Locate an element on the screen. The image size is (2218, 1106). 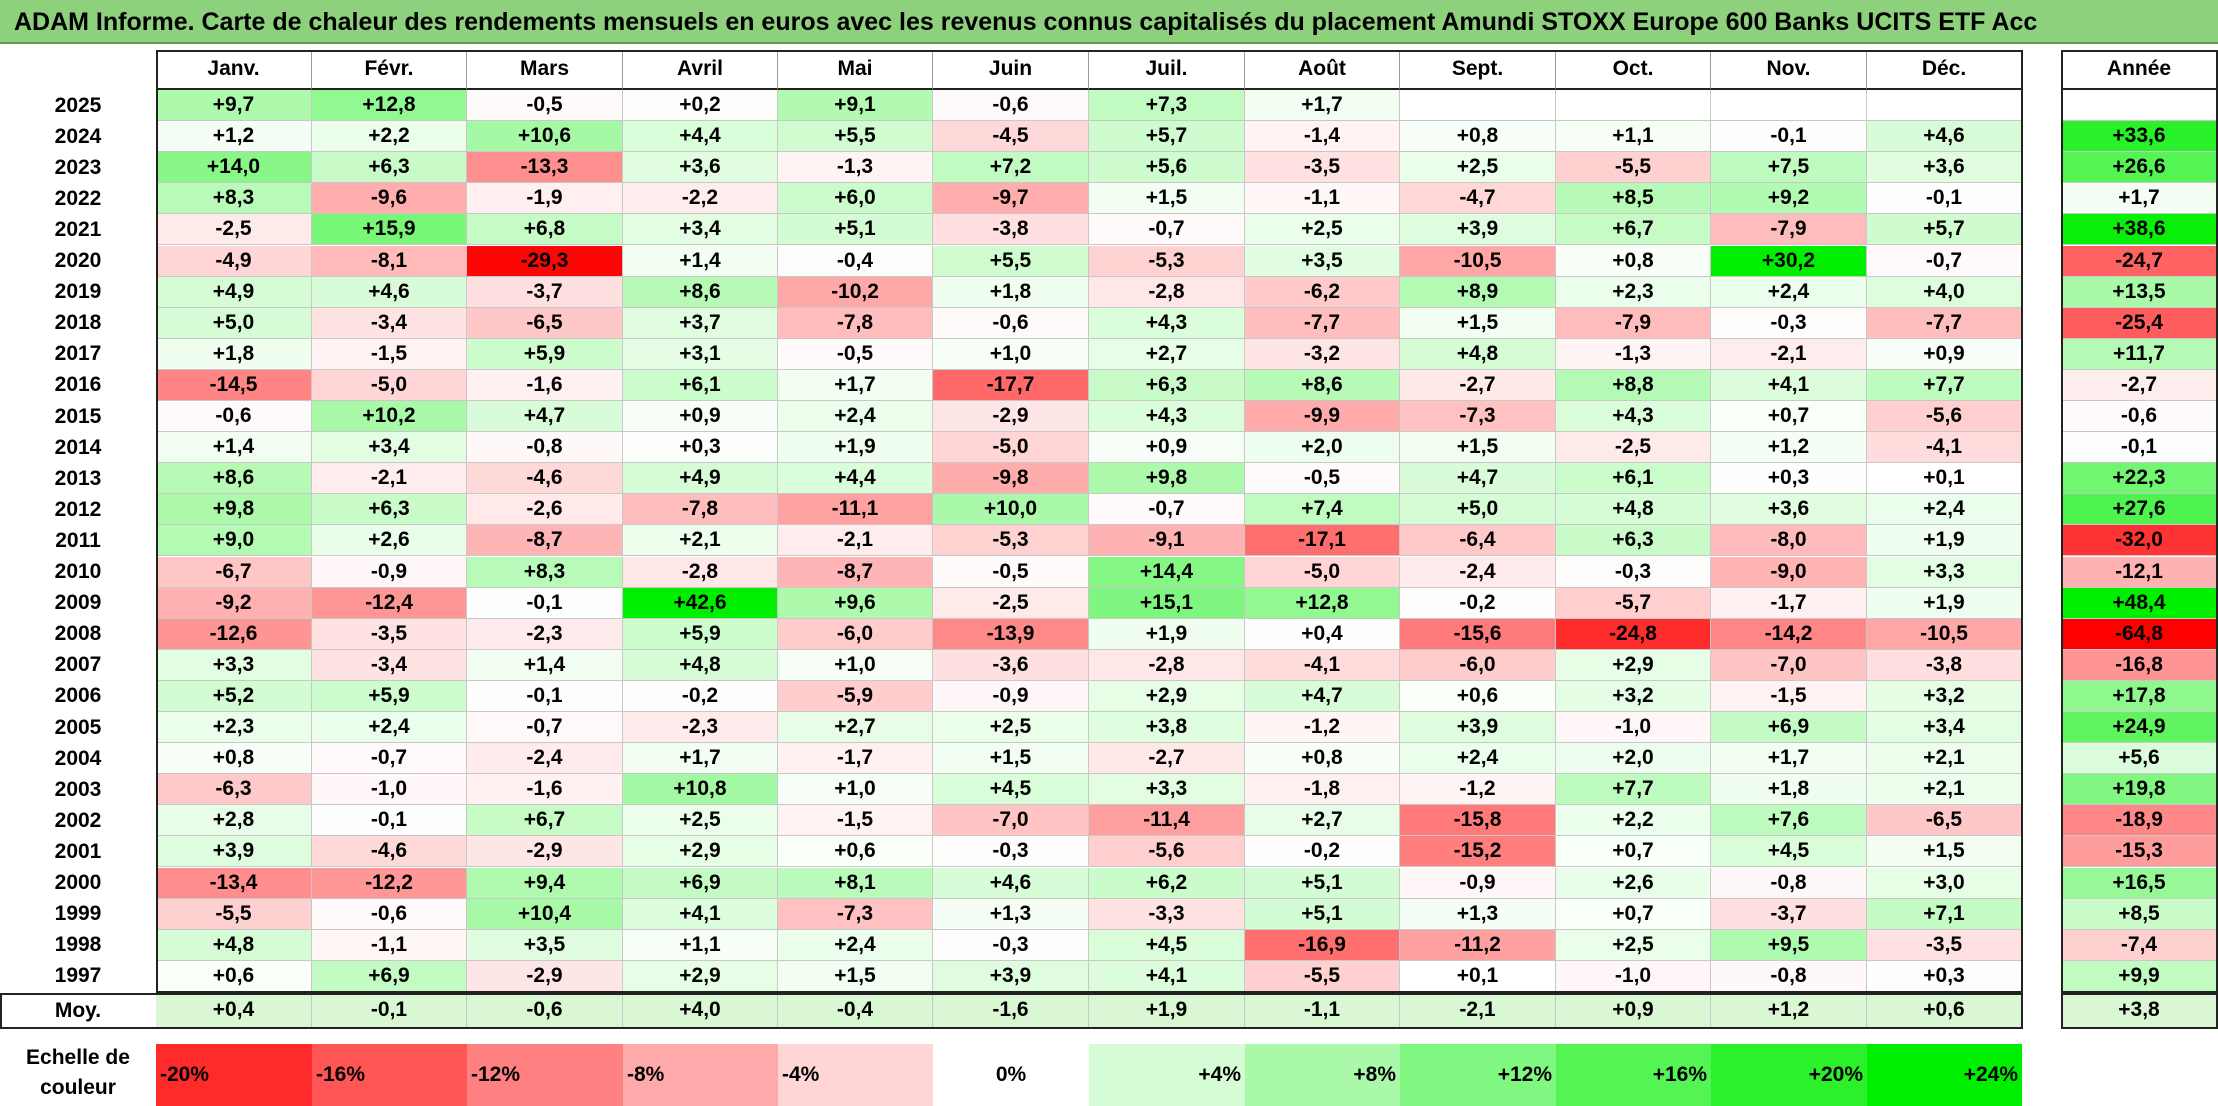
heatmap-cell: +4,0 is located at coordinates (1944, 292).